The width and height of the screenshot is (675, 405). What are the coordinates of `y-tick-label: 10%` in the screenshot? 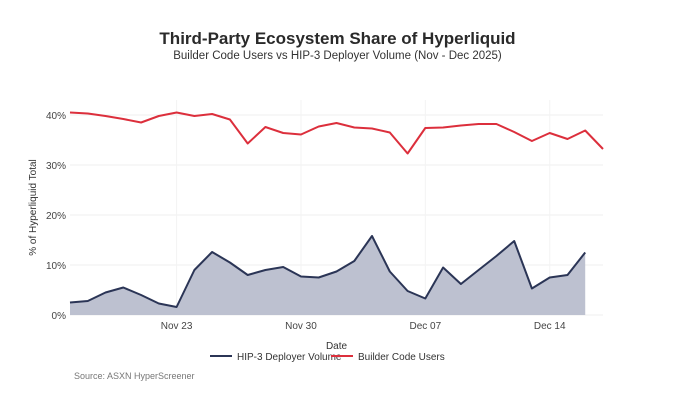 It's located at (56, 266).